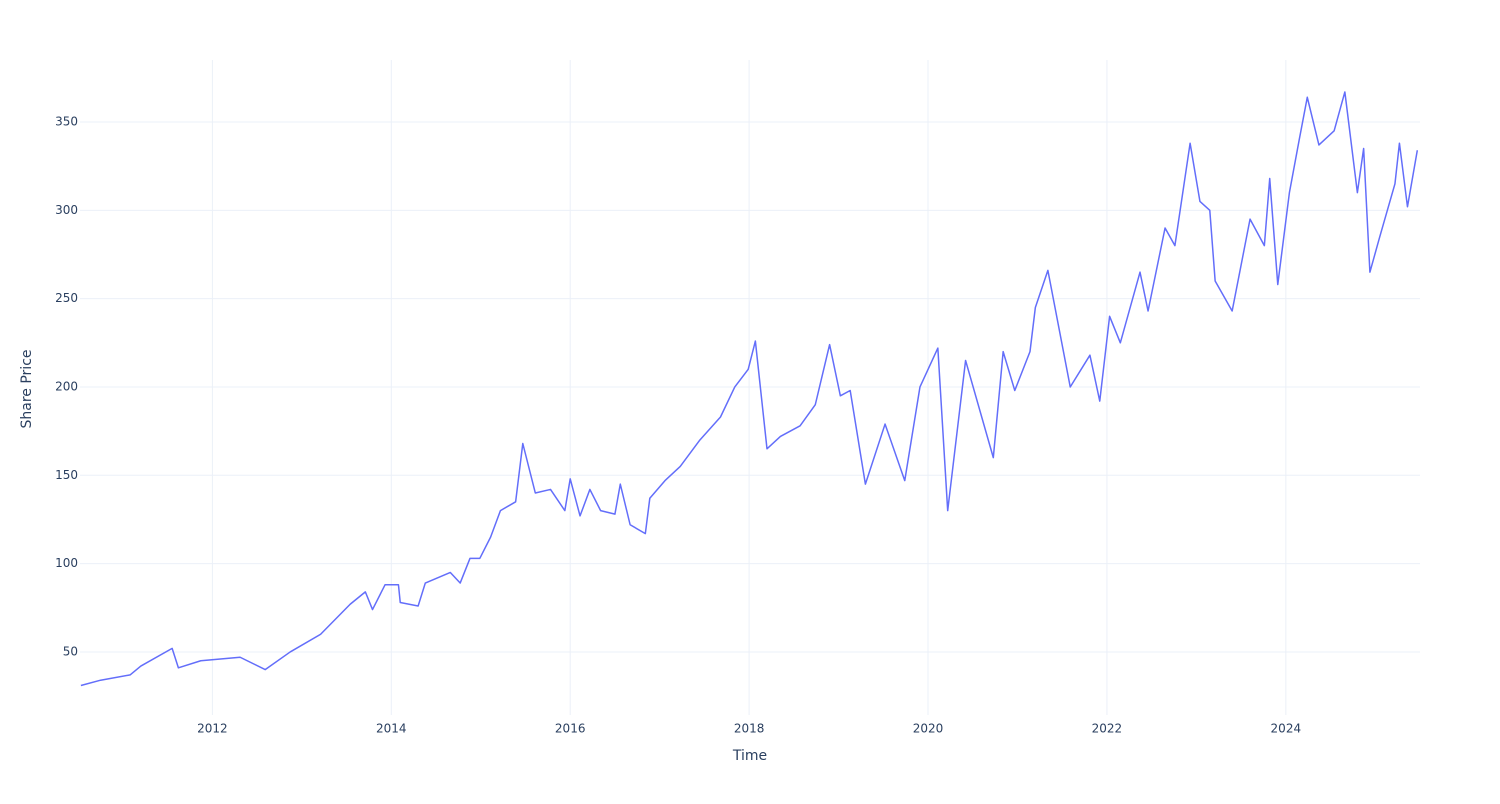 This screenshot has width=1500, height=804. I want to click on x-tick-label: 2022, so click(1107, 729).